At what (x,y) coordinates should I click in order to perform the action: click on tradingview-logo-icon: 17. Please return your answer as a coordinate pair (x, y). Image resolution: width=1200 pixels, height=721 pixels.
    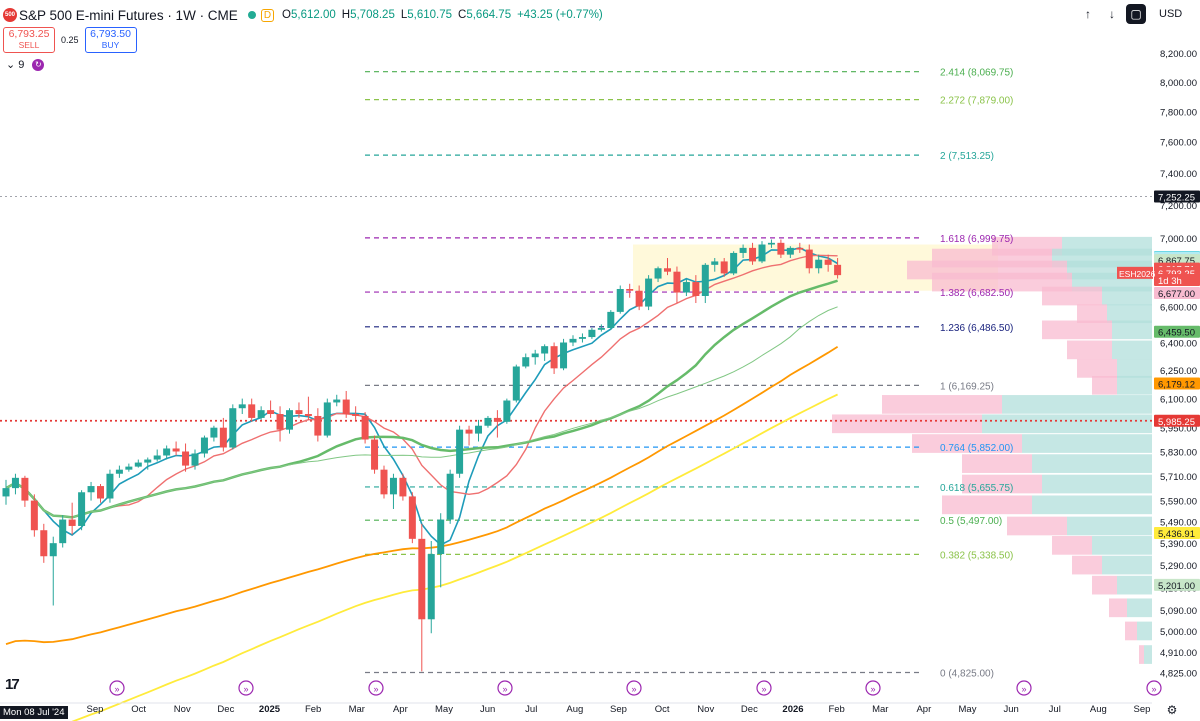
    Looking at the image, I should click on (12, 684).